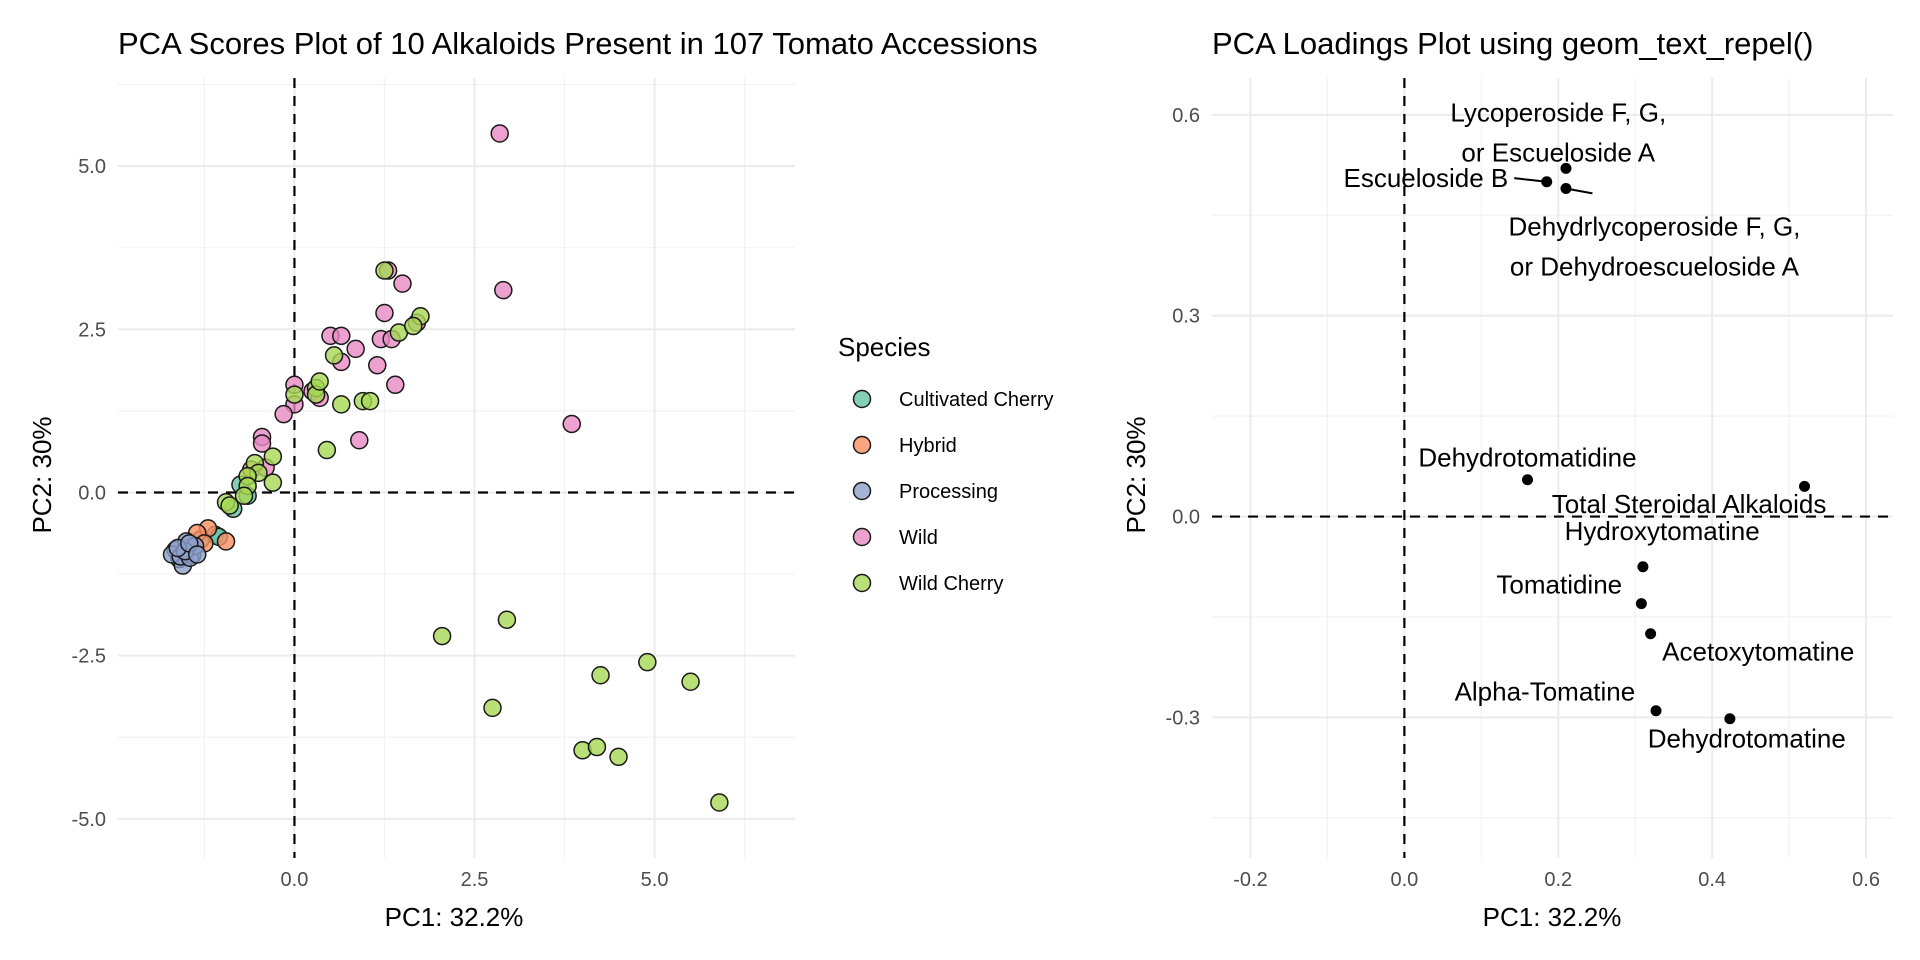  Describe the element at coordinates (1558, 880) in the screenshot. I see `loadings-x-tick-label: 0.2` at that location.